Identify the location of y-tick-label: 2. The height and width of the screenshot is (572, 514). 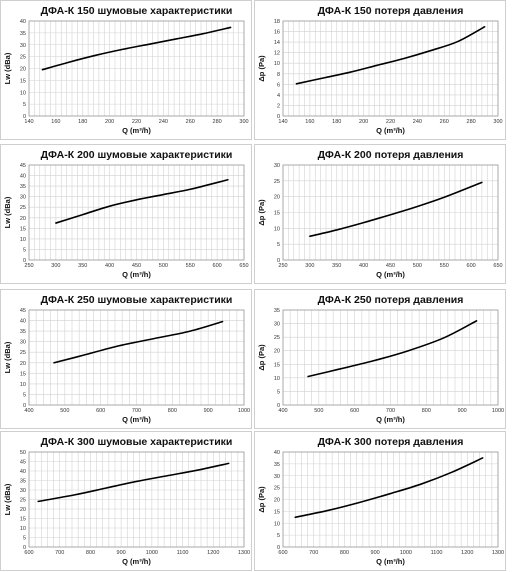
(278, 106).